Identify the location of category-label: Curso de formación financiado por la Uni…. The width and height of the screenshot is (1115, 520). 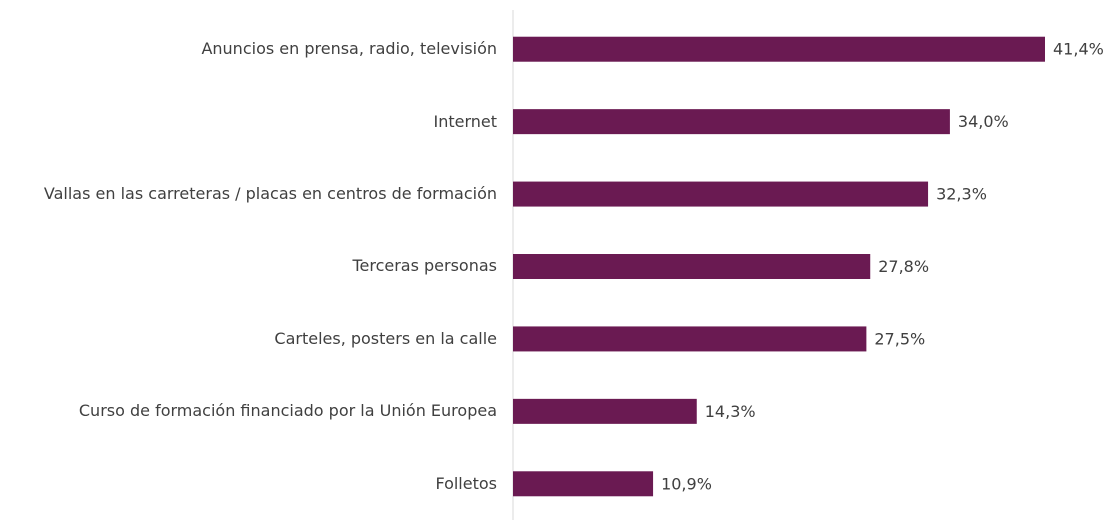
(287, 411).